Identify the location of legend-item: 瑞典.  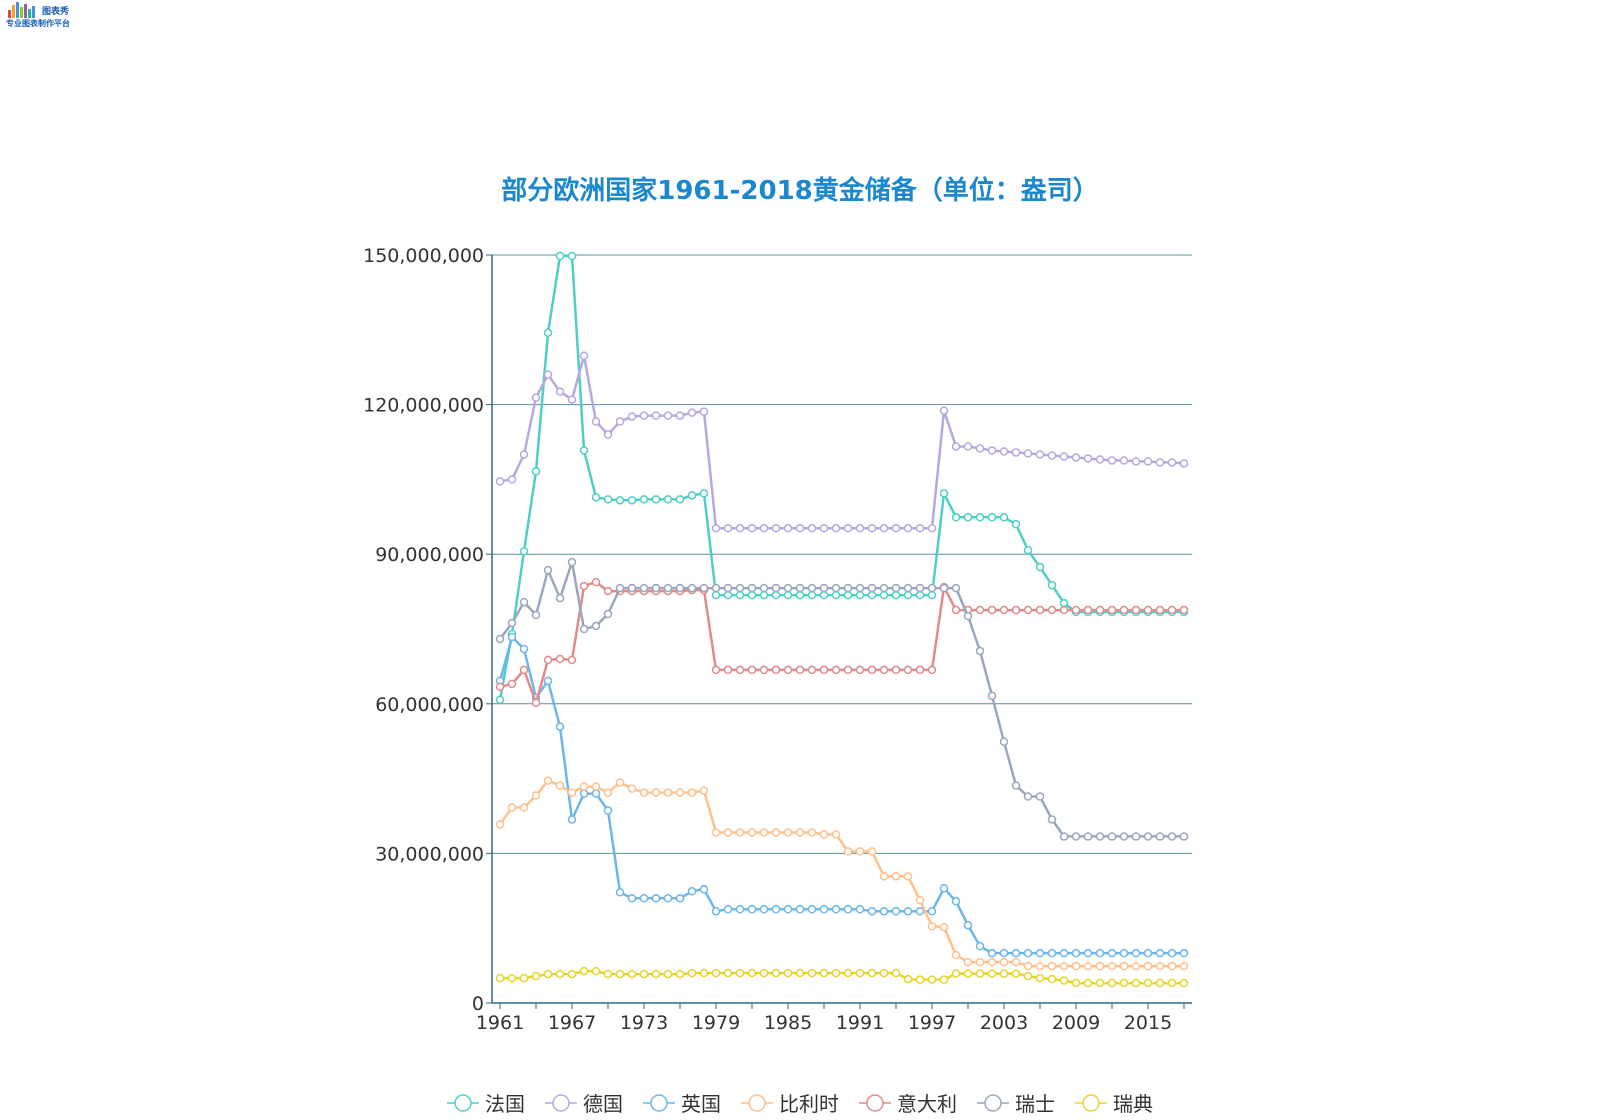
(1114, 1102).